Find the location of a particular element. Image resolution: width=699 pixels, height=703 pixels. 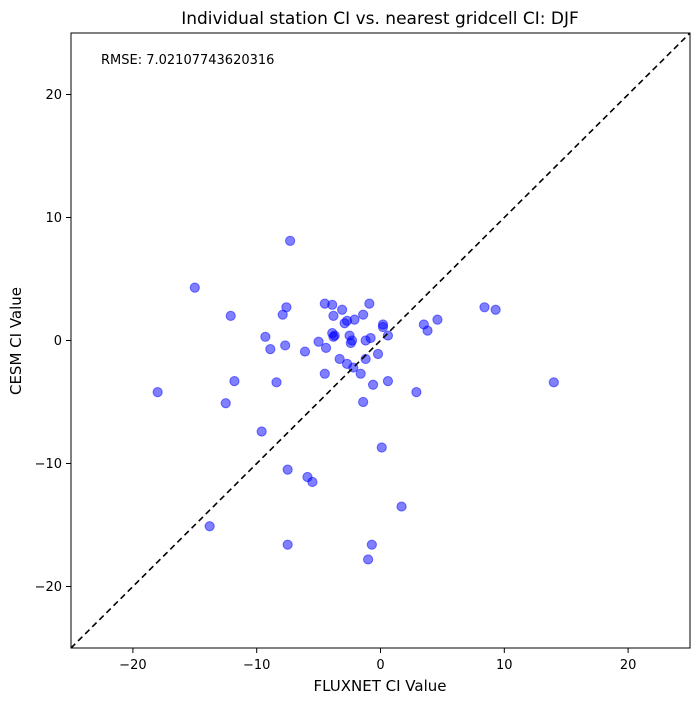

x-axis-ticks: −20 −10 0 10 20 is located at coordinates (377, 660).